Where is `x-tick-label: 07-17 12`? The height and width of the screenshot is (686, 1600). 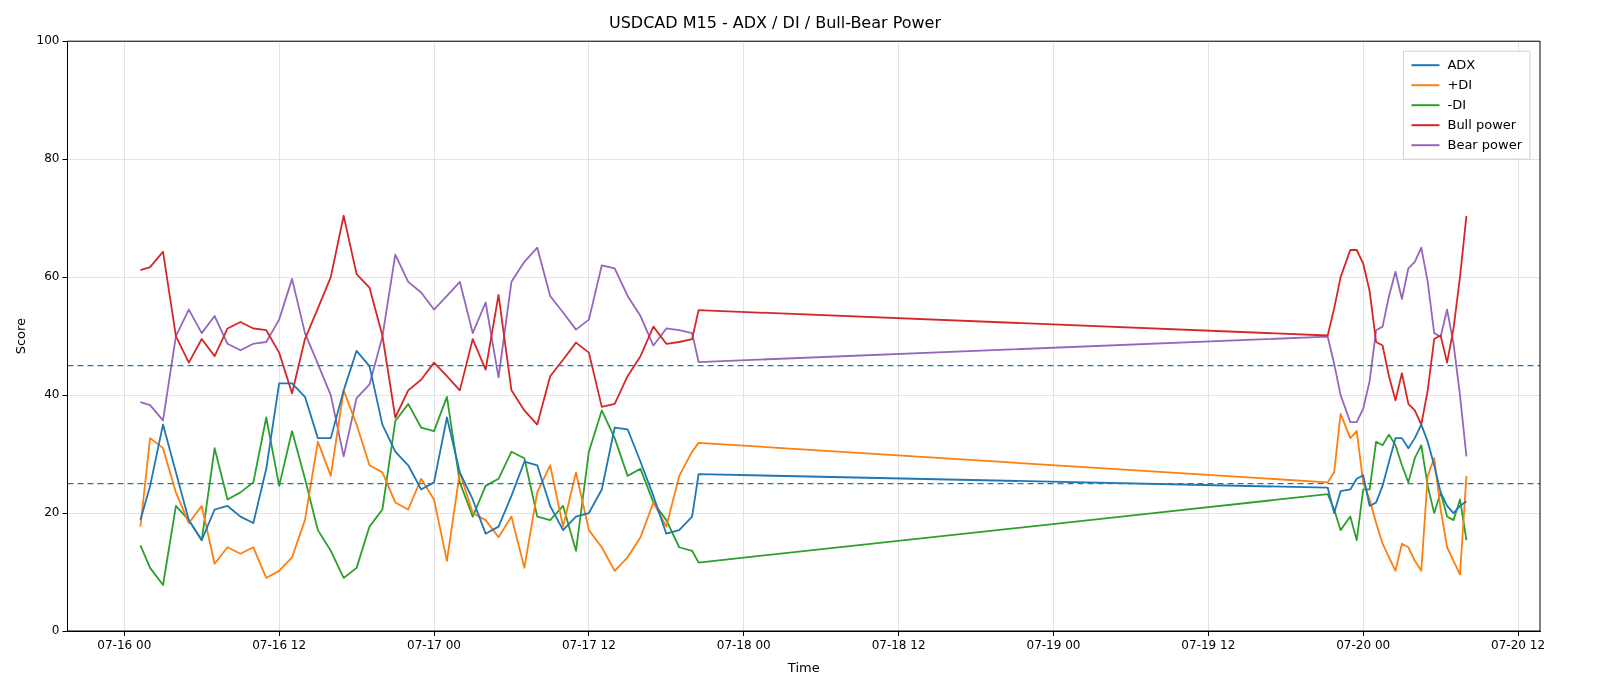 x-tick-label: 07-17 12 is located at coordinates (588, 645).